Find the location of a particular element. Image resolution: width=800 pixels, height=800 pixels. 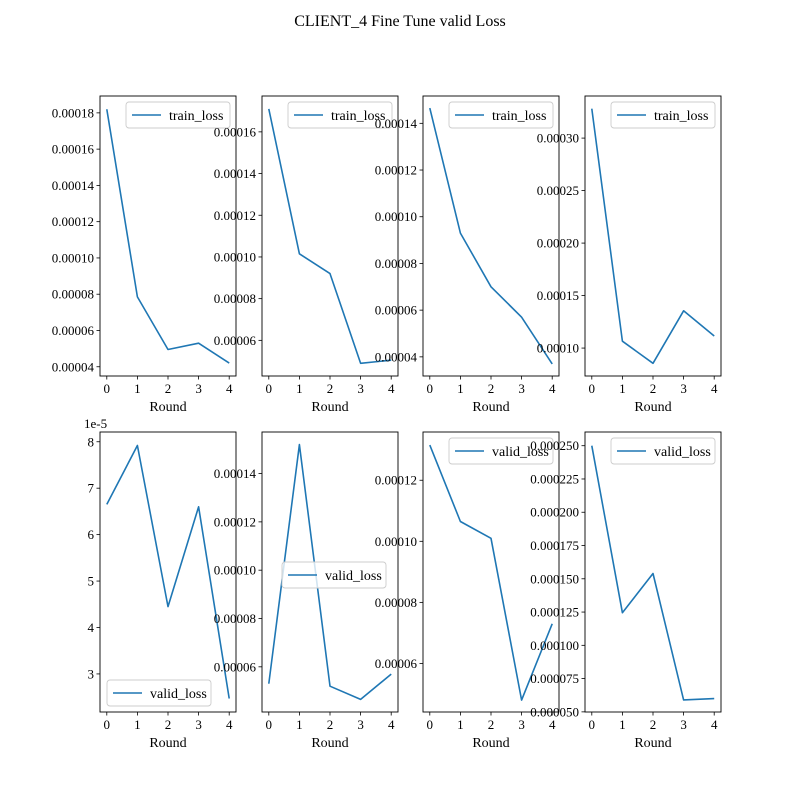

y-tick-label: 0.000125 is located at coordinates (554, 612).